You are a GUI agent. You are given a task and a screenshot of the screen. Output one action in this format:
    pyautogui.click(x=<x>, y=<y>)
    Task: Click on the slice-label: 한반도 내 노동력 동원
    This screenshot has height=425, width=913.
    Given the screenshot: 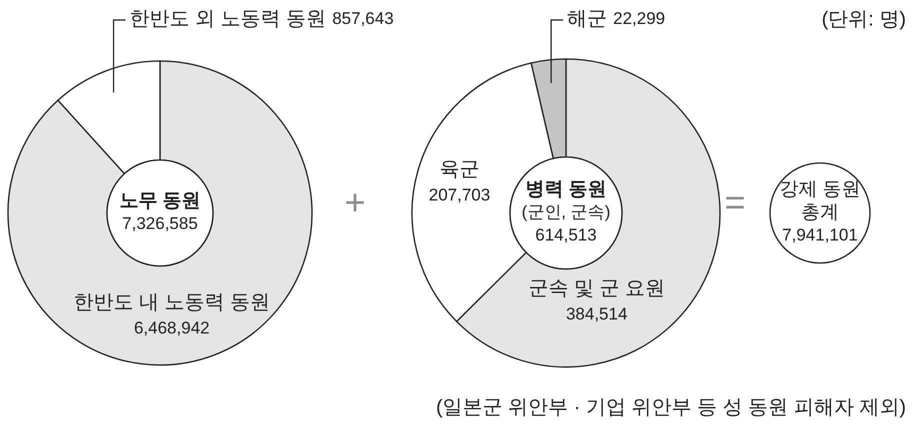 What is the action you would take?
    pyautogui.click(x=171, y=302)
    